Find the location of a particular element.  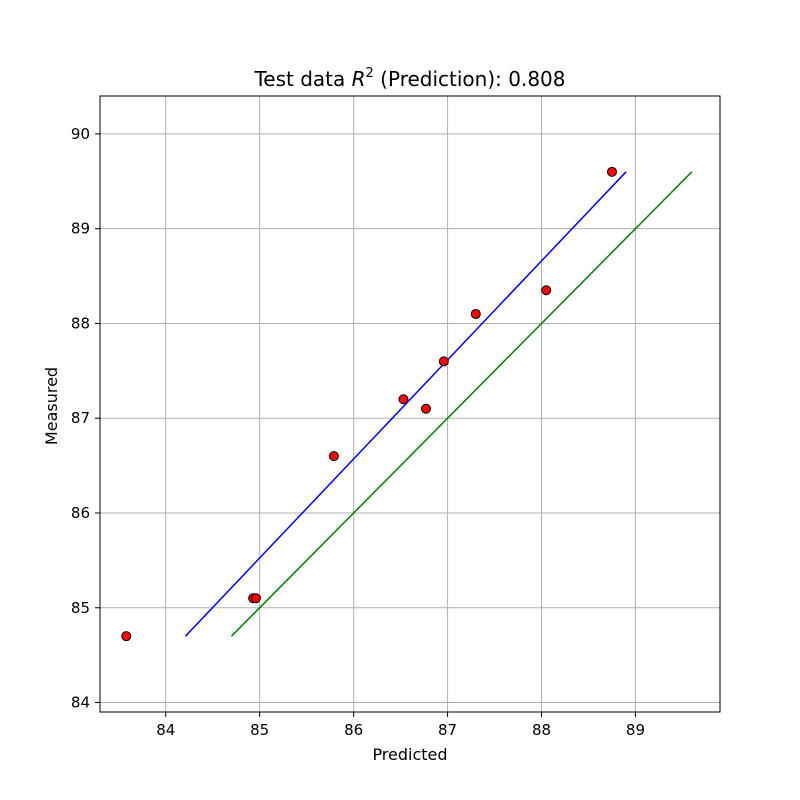

y-tick-label: 84 is located at coordinates (80, 703).